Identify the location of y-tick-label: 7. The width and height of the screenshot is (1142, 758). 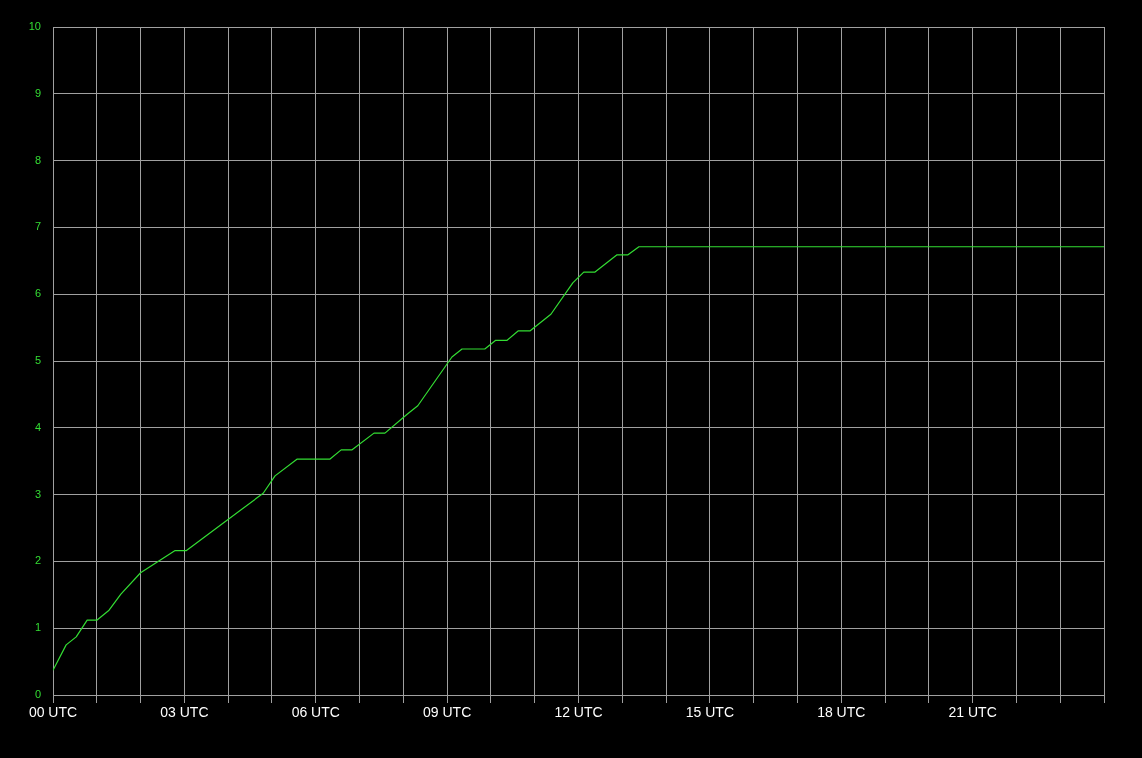
(37, 226).